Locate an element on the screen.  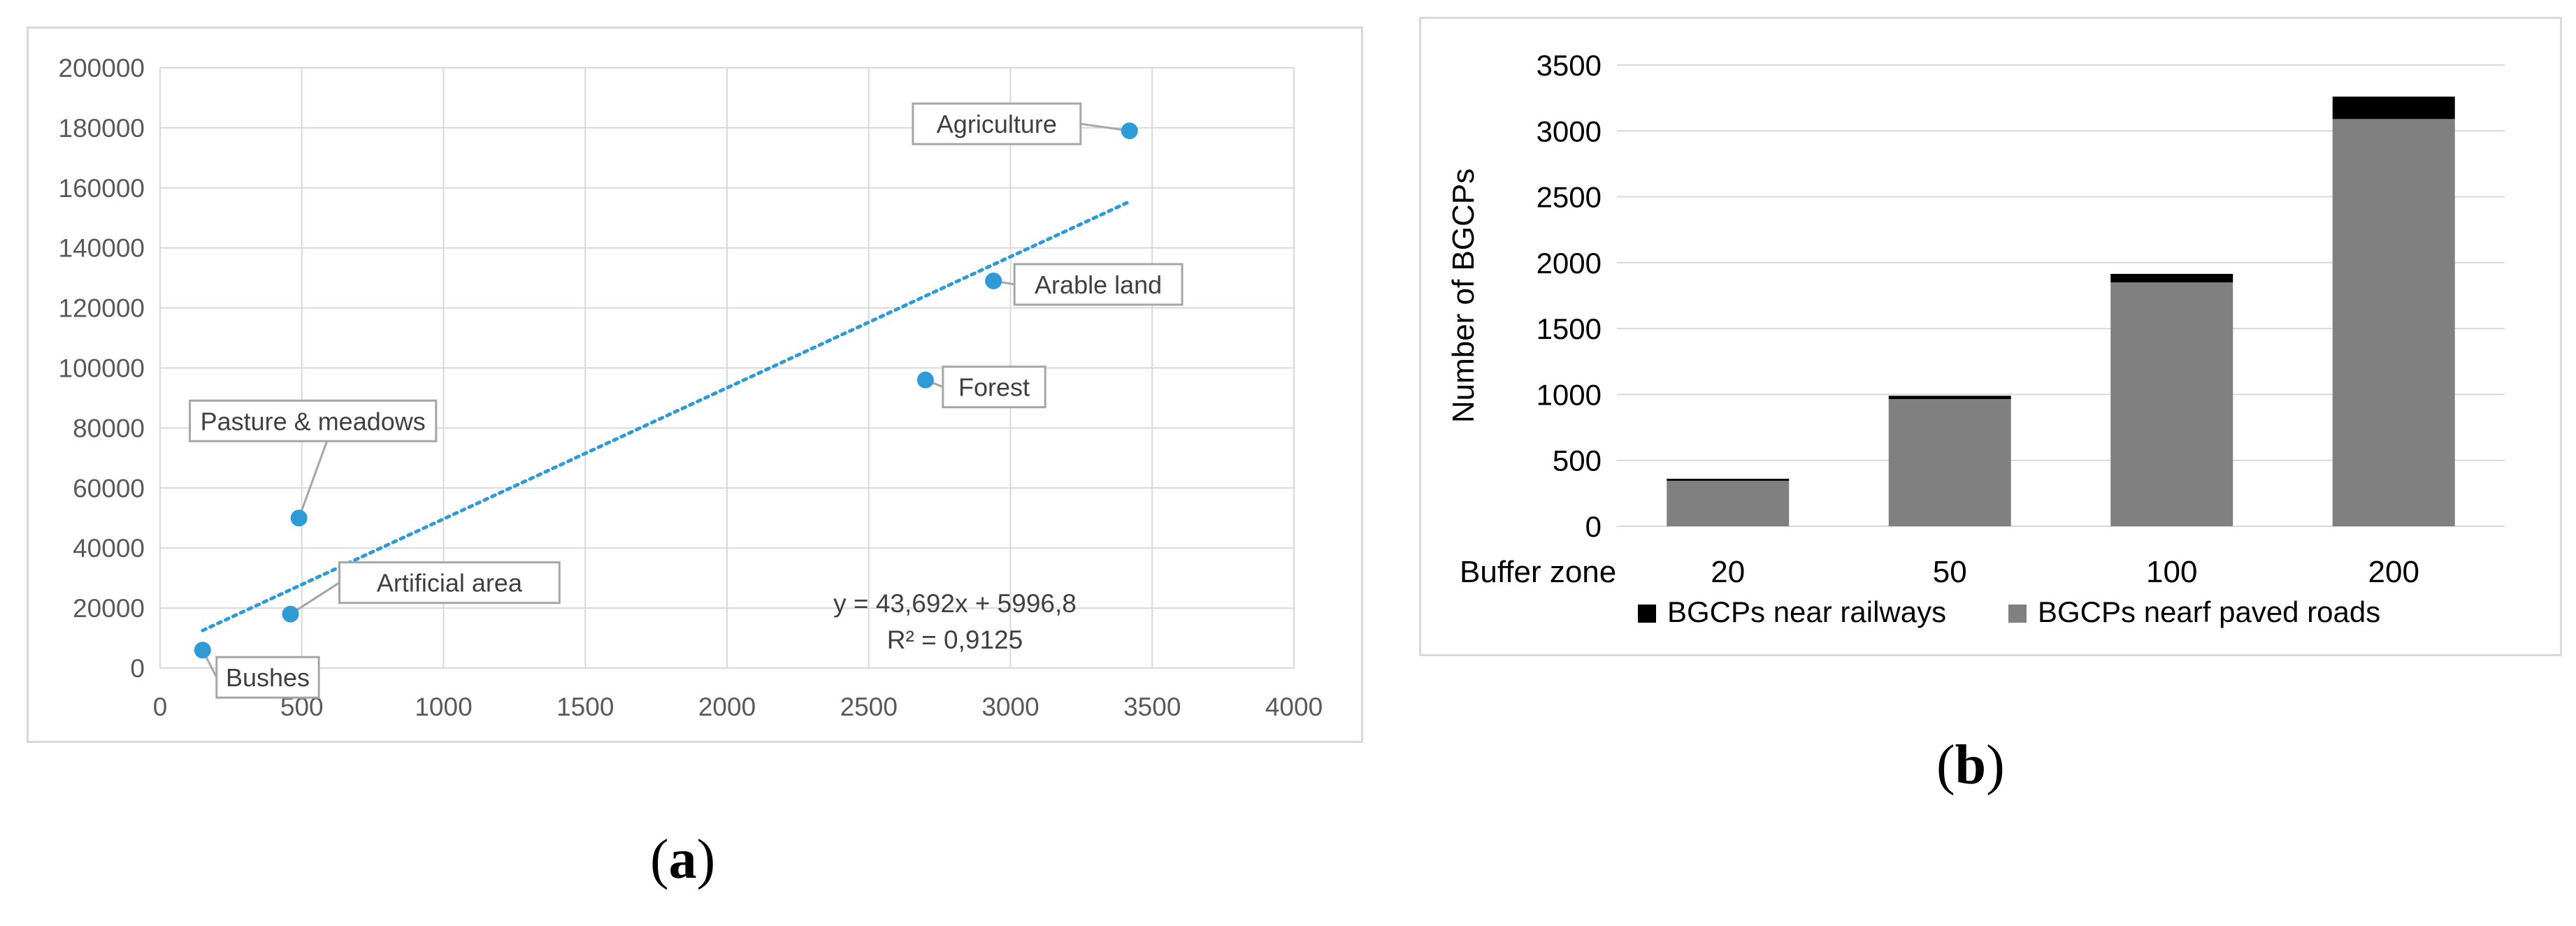
x-tick-label: 200 is located at coordinates (2393, 572).